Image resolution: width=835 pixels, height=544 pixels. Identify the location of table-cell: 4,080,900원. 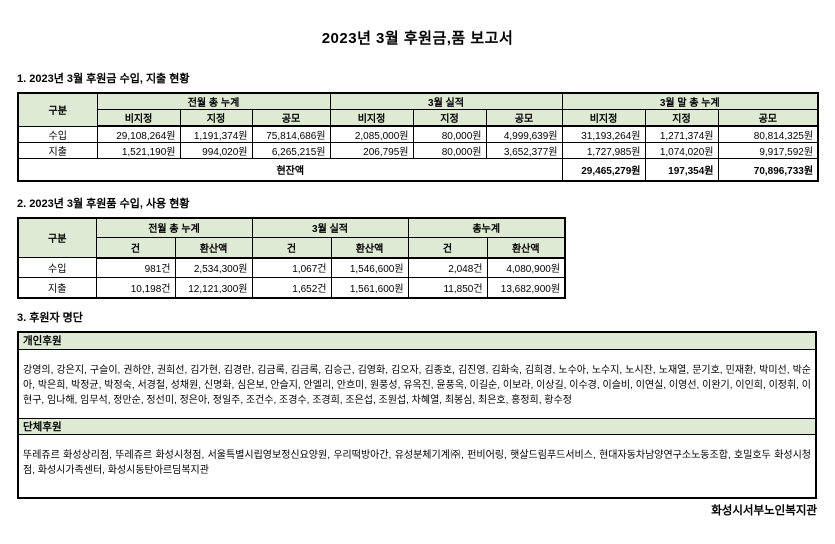
(526, 267).